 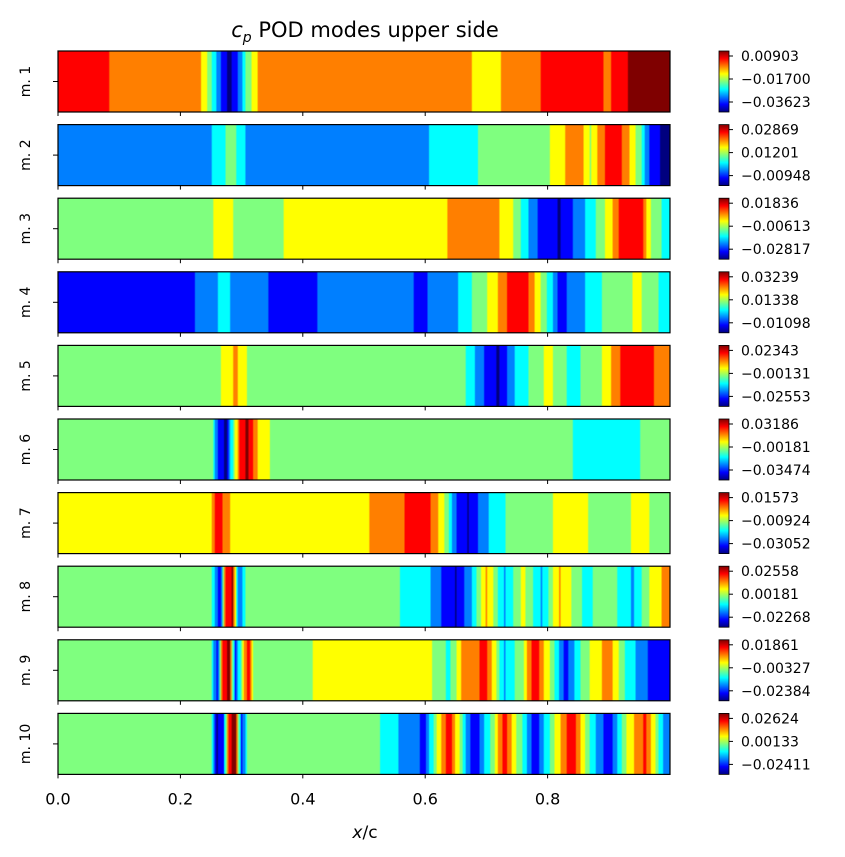 What do you see at coordinates (26, 154) in the screenshot?
I see `mode-label: m. 2` at bounding box center [26, 154].